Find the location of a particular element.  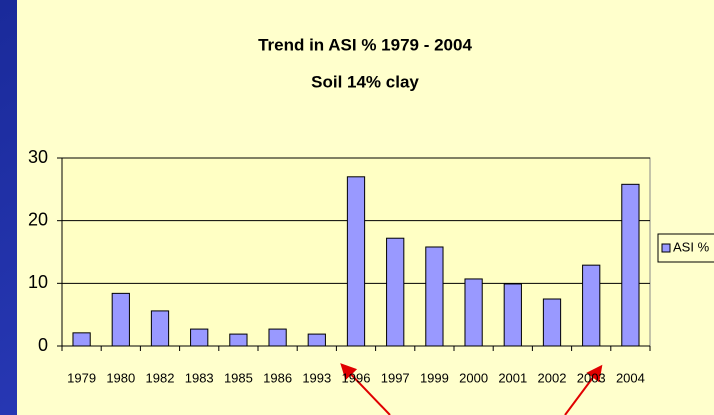

y-tick-label: 30 is located at coordinates (38, 157).